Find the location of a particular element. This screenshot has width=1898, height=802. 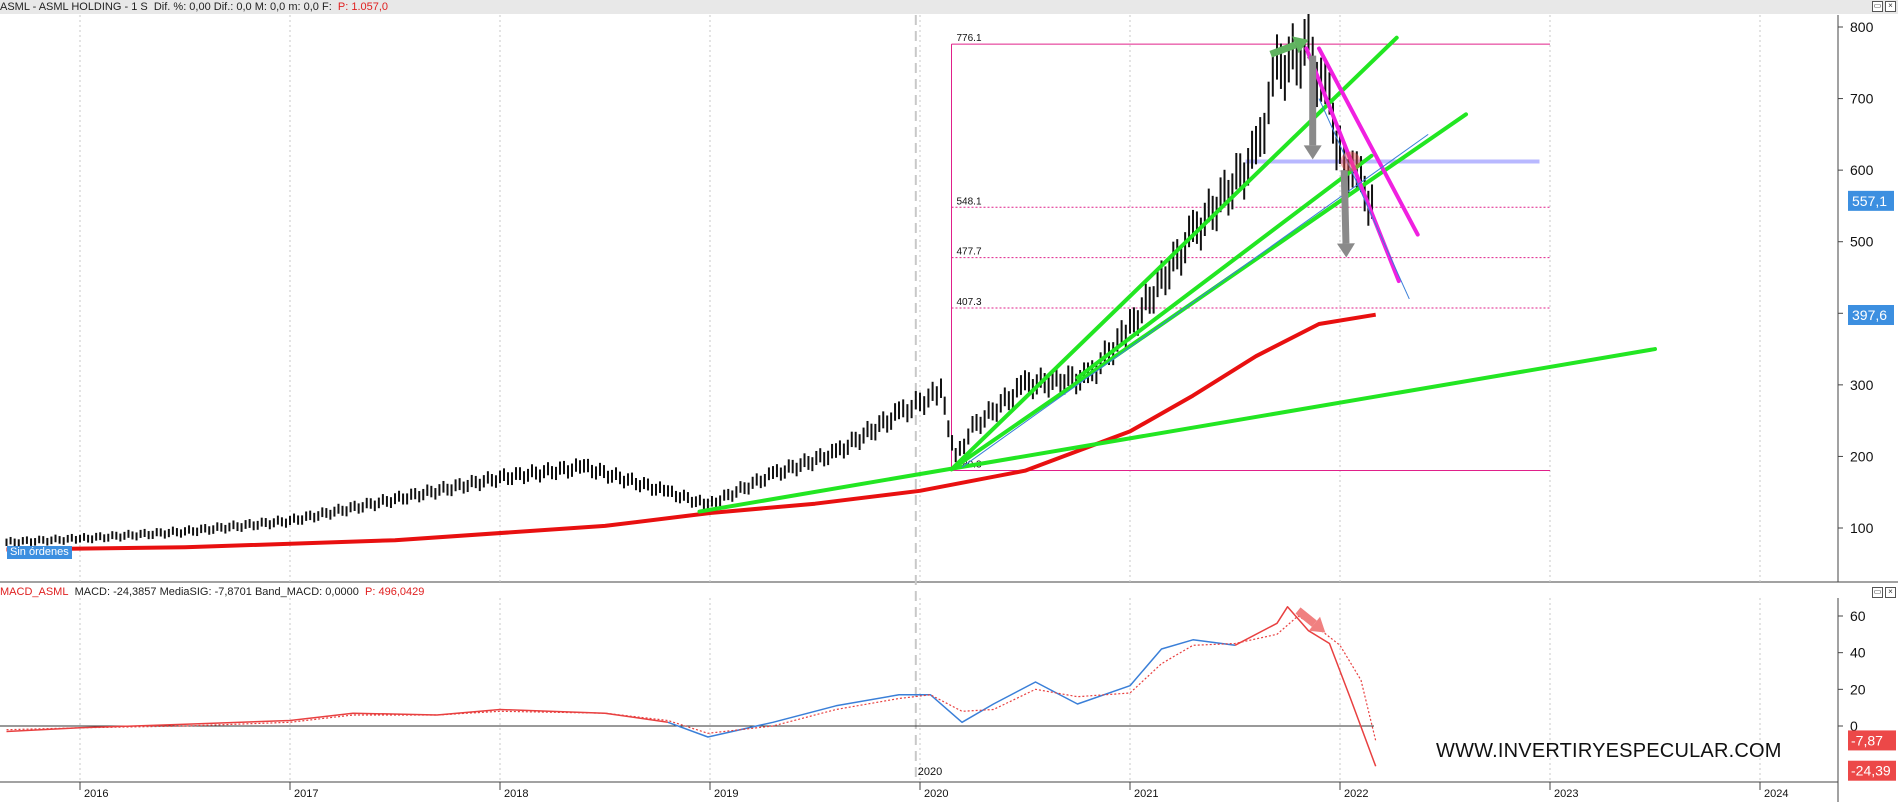

down-arrow-1-head is located at coordinates (1312, 152).